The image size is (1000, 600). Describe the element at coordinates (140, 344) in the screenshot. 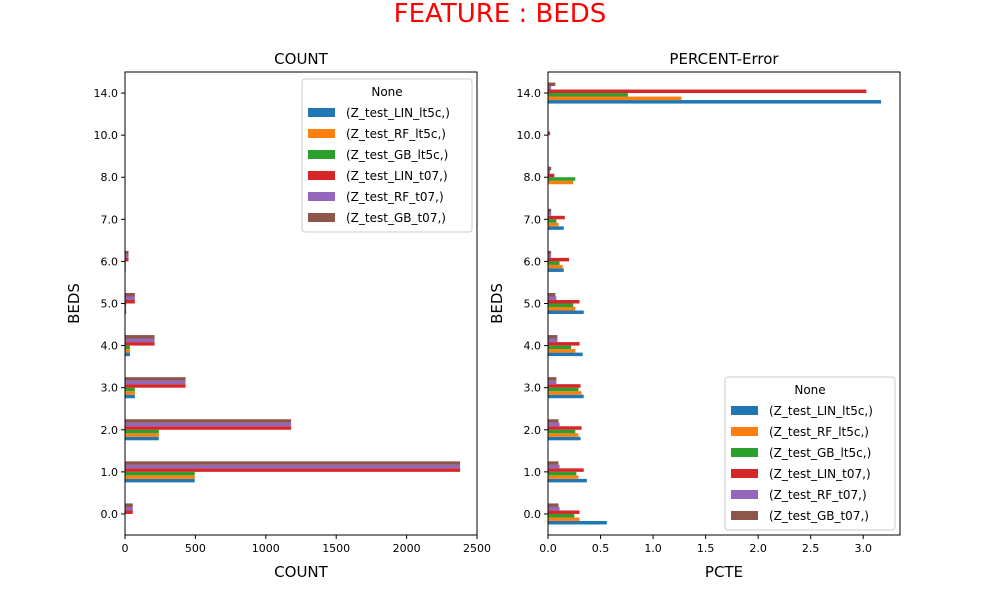

I see `bar-4-4.0` at that location.